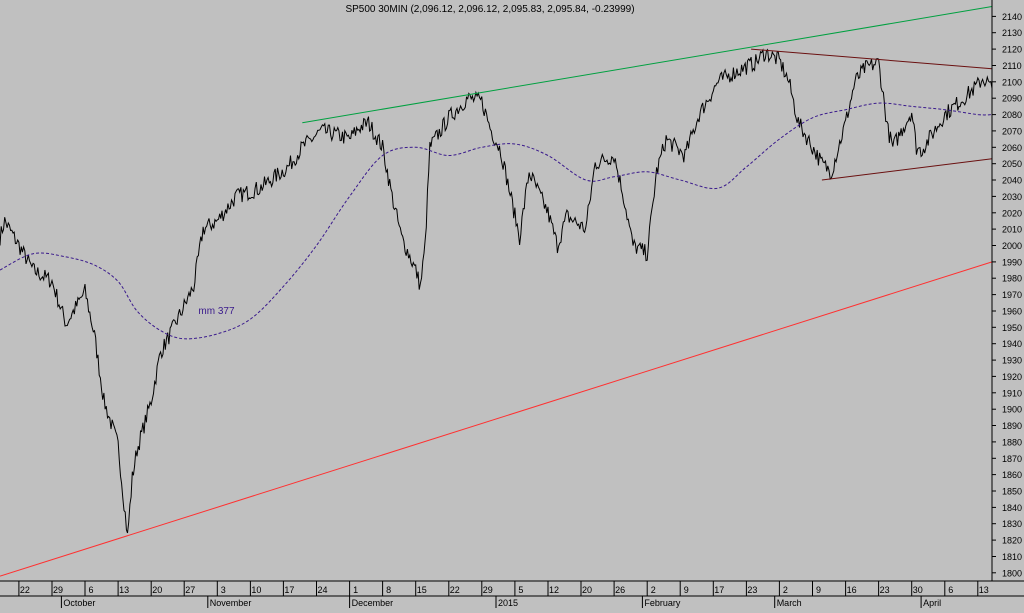  I want to click on x-day-label: 10, so click(256, 590).